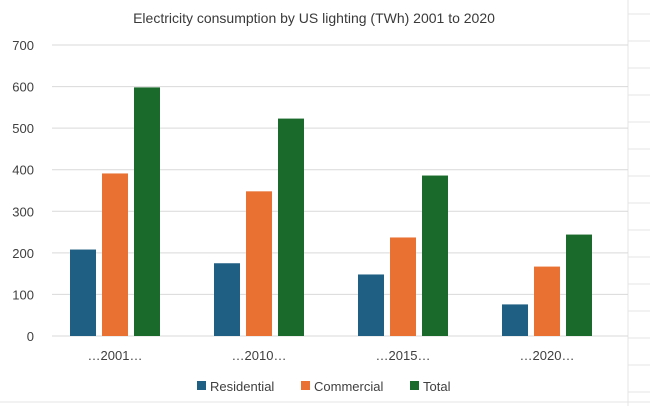  What do you see at coordinates (437, 386) in the screenshot?
I see `legend-label-total: Total` at bounding box center [437, 386].